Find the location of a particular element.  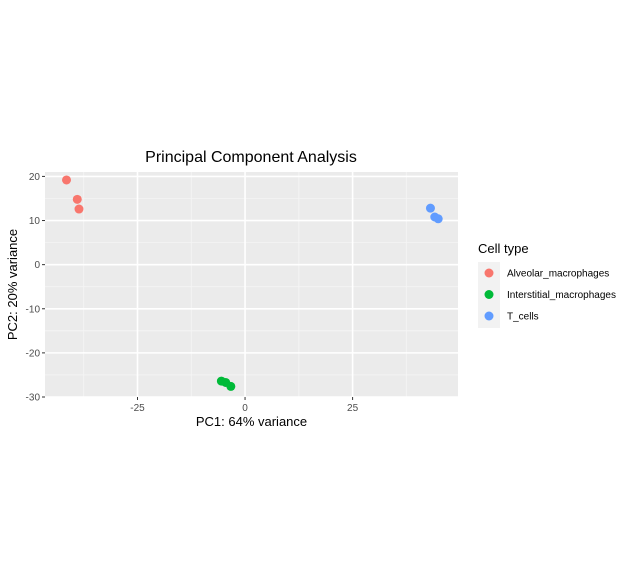

x-axis-ticks: -25 0 25 is located at coordinates (244, 405).